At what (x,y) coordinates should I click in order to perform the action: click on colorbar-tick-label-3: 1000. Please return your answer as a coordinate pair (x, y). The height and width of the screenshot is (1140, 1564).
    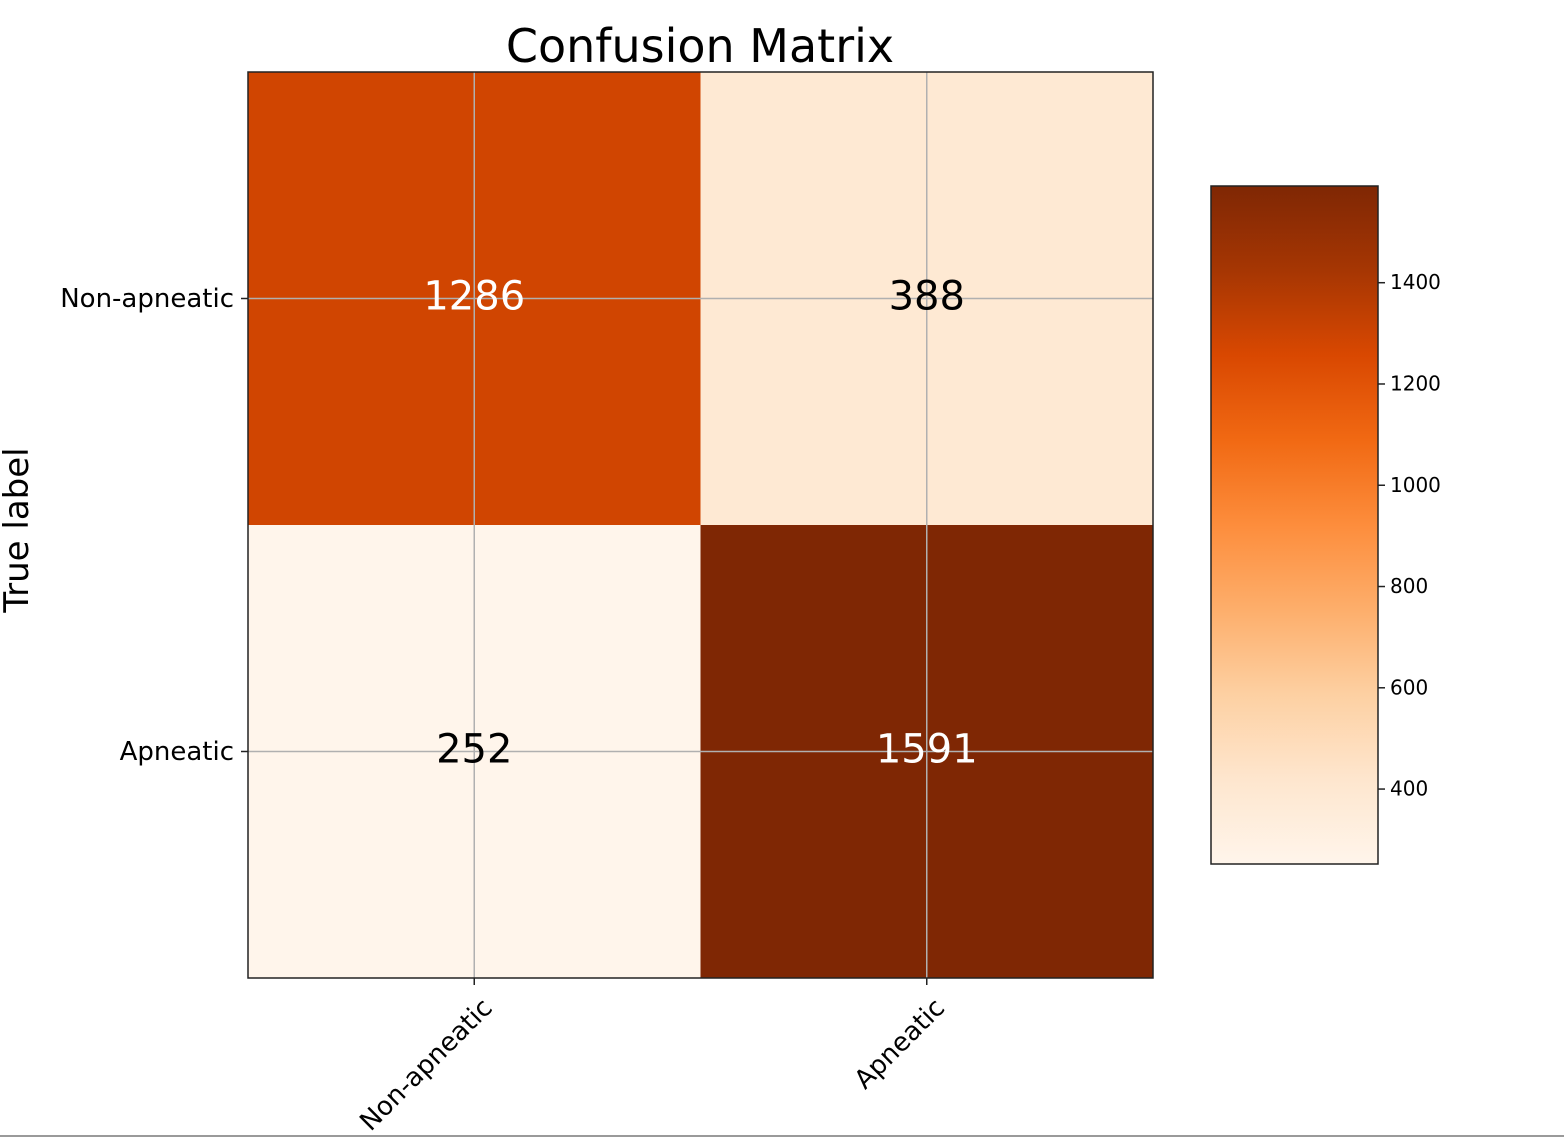
    Looking at the image, I should click on (1415, 485).